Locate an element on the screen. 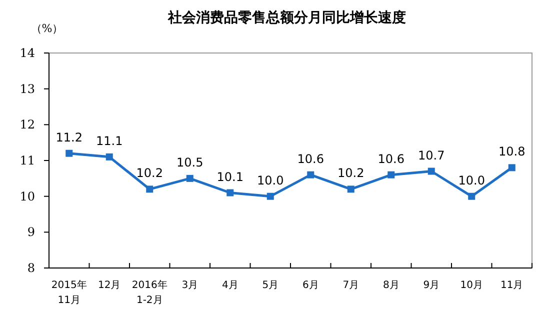 The height and width of the screenshot is (320, 554). y-tick-label: 10 is located at coordinates (27, 196).